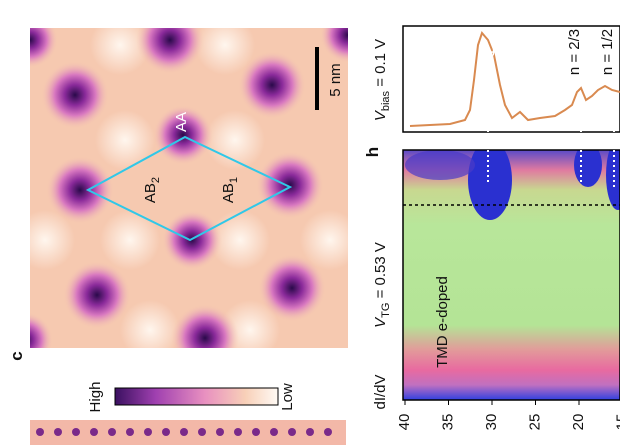  What do you see at coordinates (234, 180) in the screenshot?
I see `site-sub: 1` at bounding box center [234, 180].